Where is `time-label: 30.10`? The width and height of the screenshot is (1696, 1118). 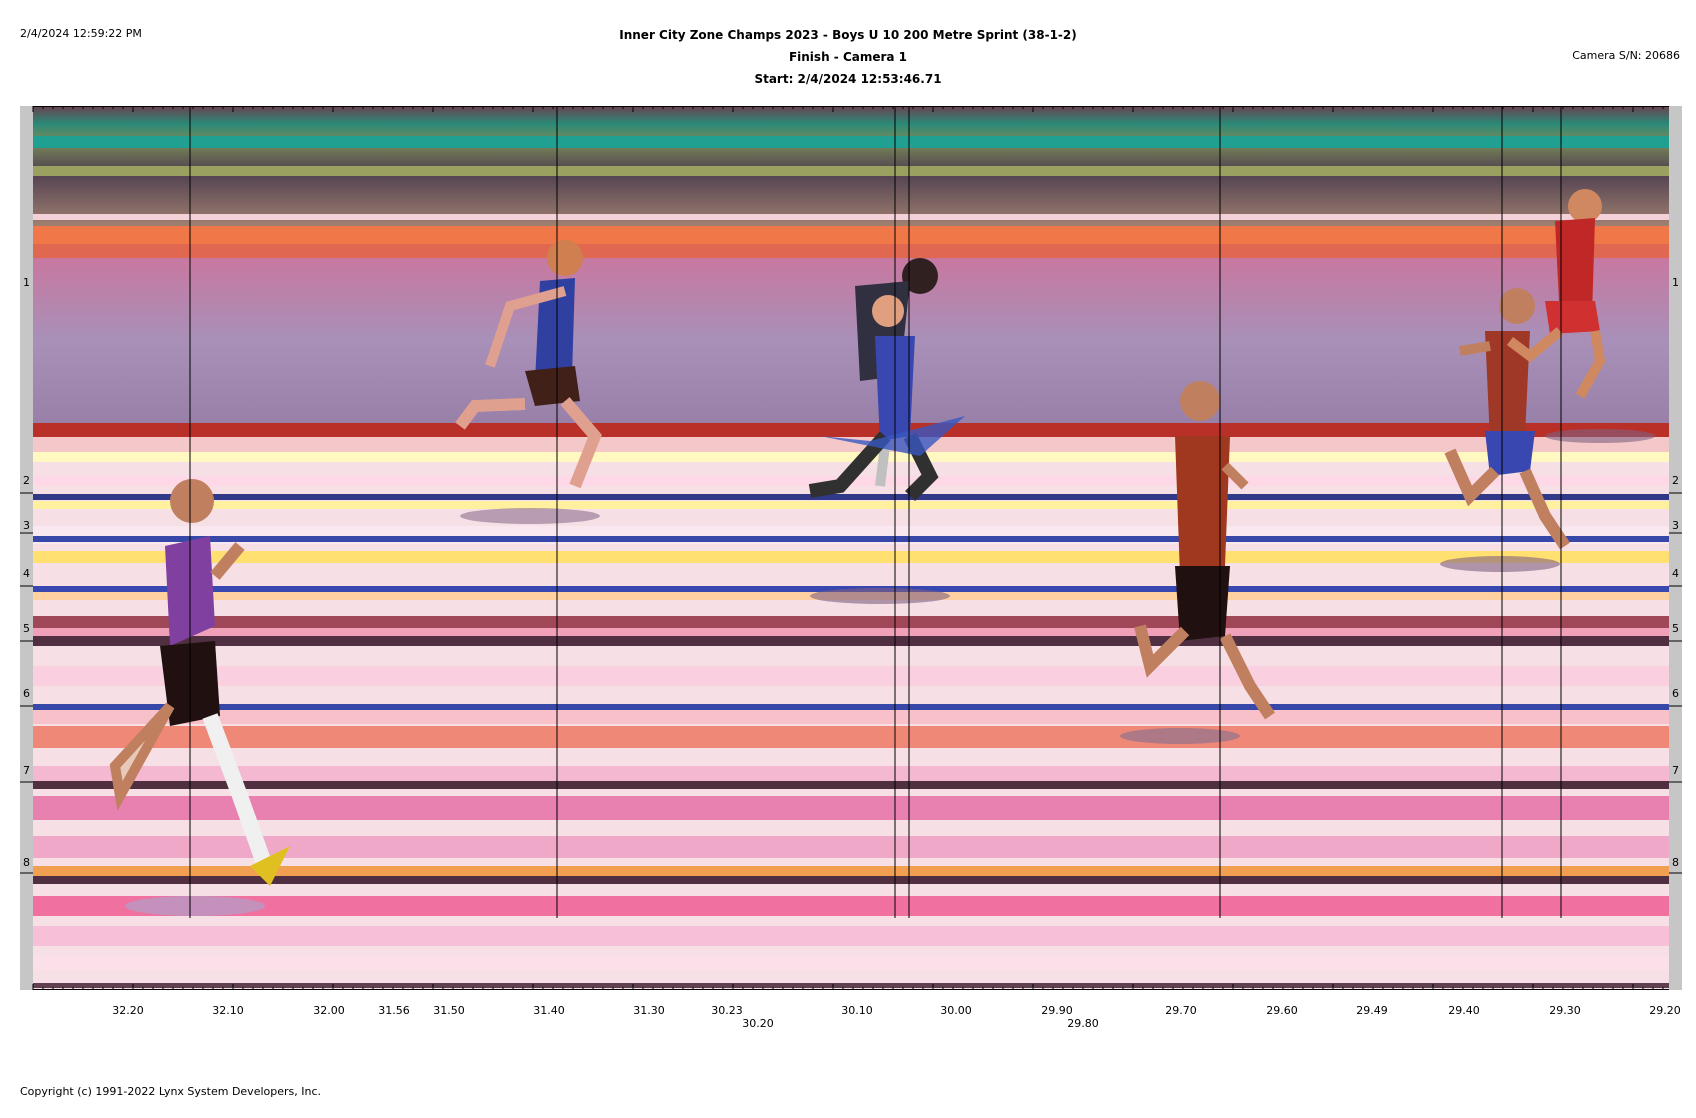 time-label: 30.10 is located at coordinates (857, 1010).